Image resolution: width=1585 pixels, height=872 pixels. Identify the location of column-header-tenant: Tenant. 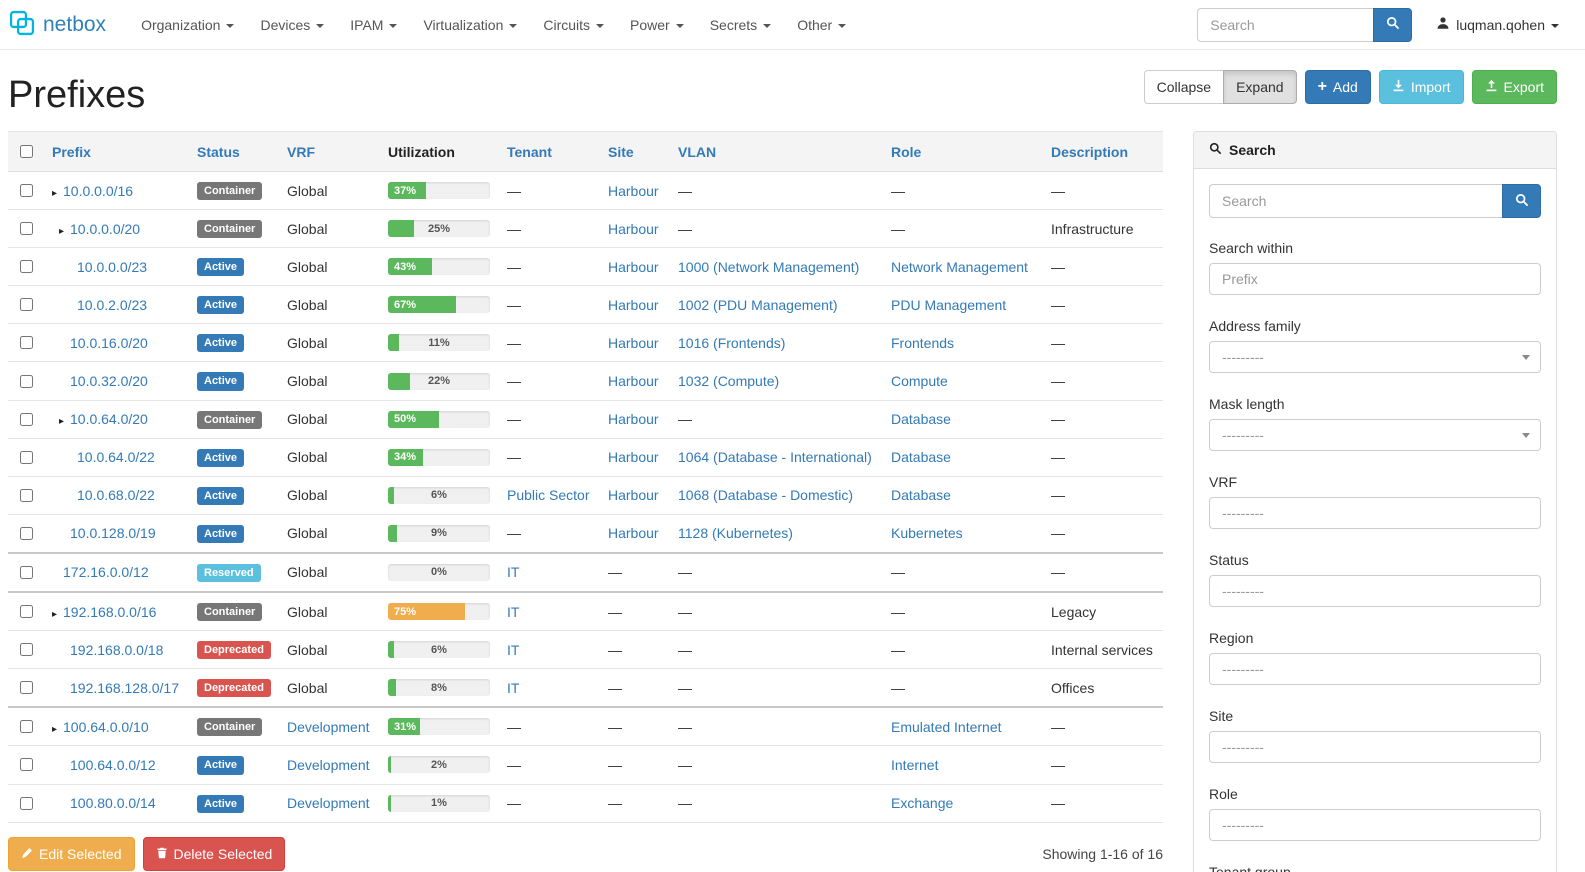
(529, 151).